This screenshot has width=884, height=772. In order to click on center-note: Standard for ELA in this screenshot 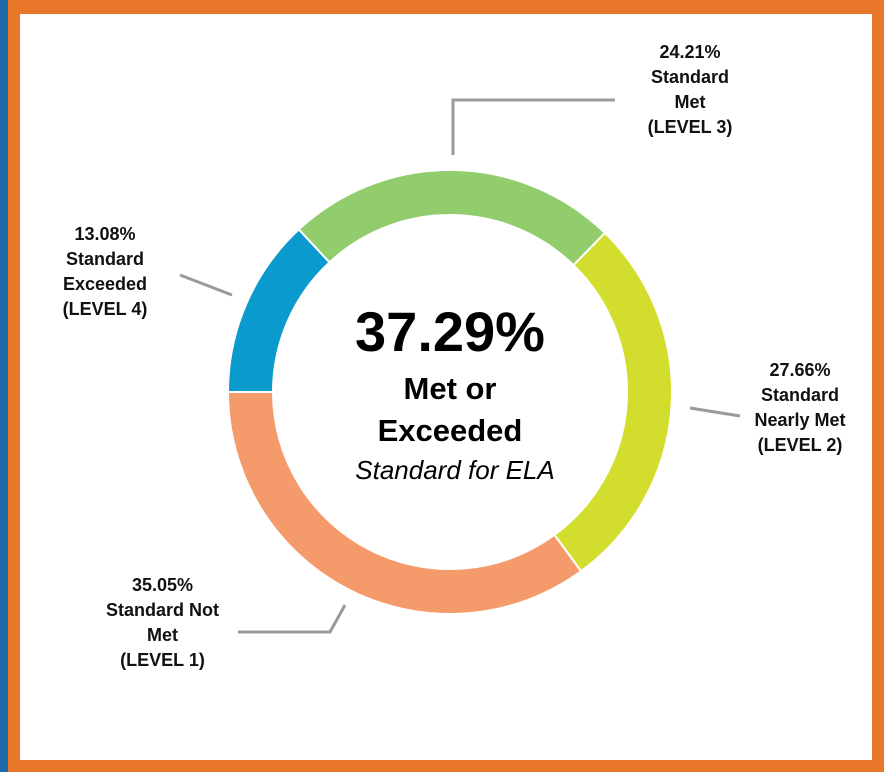, I will do `click(455, 470)`.